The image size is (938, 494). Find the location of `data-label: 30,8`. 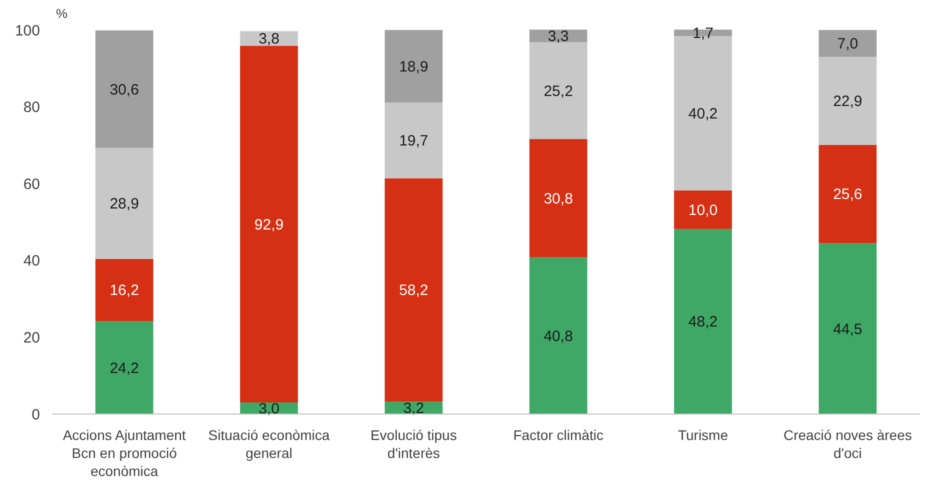

data-label: 30,8 is located at coordinates (558, 199).